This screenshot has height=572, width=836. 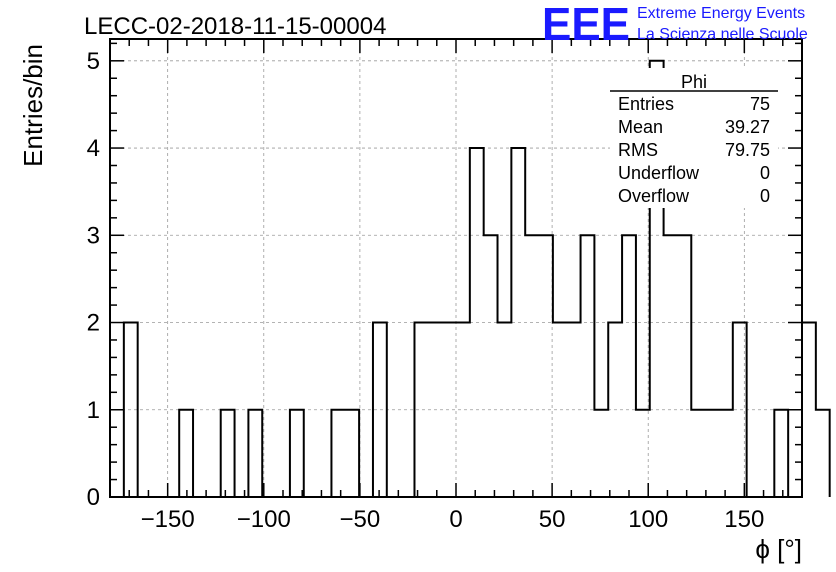 I want to click on stats-row-value: 75, so click(x=760, y=104).